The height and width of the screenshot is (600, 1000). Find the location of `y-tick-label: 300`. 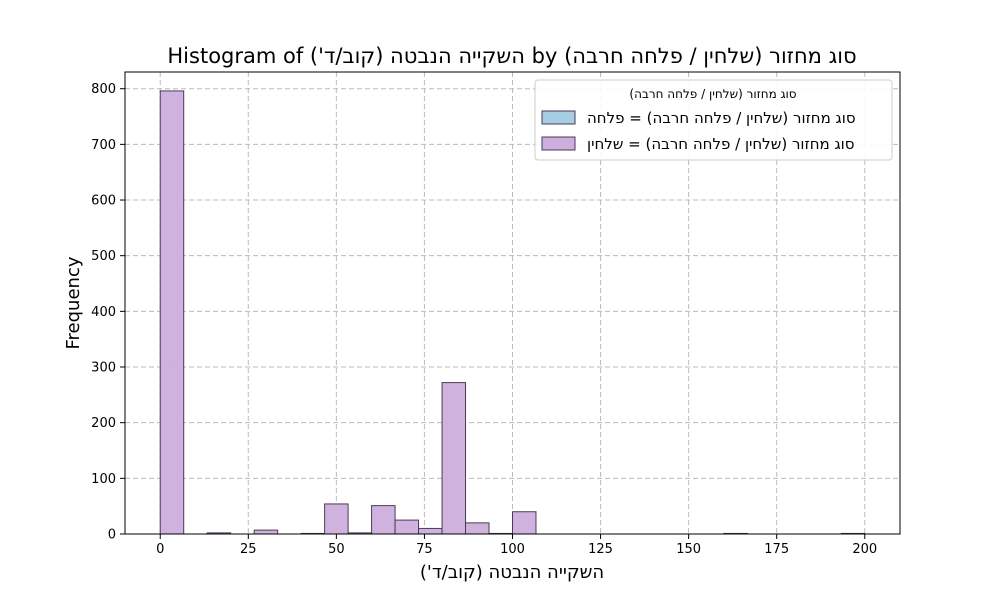

y-tick-label: 300 is located at coordinates (103, 368).